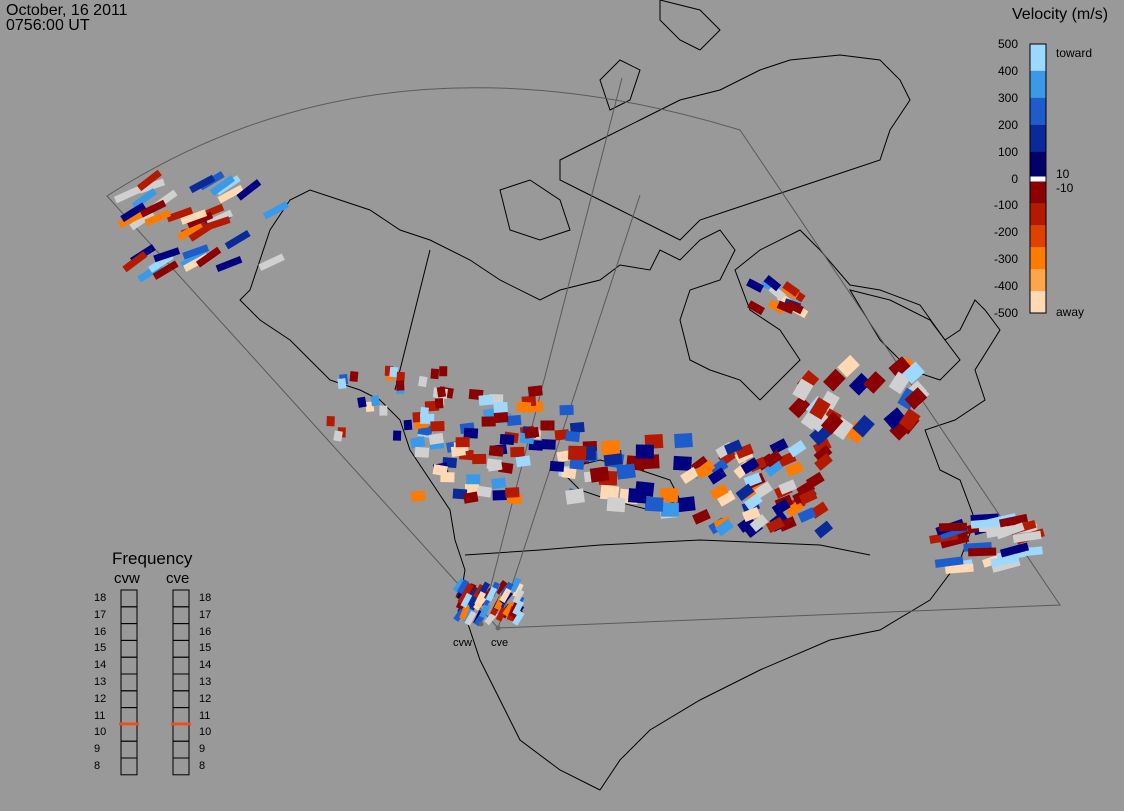  Describe the element at coordinates (1005, 232) in the screenshot. I see `colorbar-tick-label: -200` at that location.